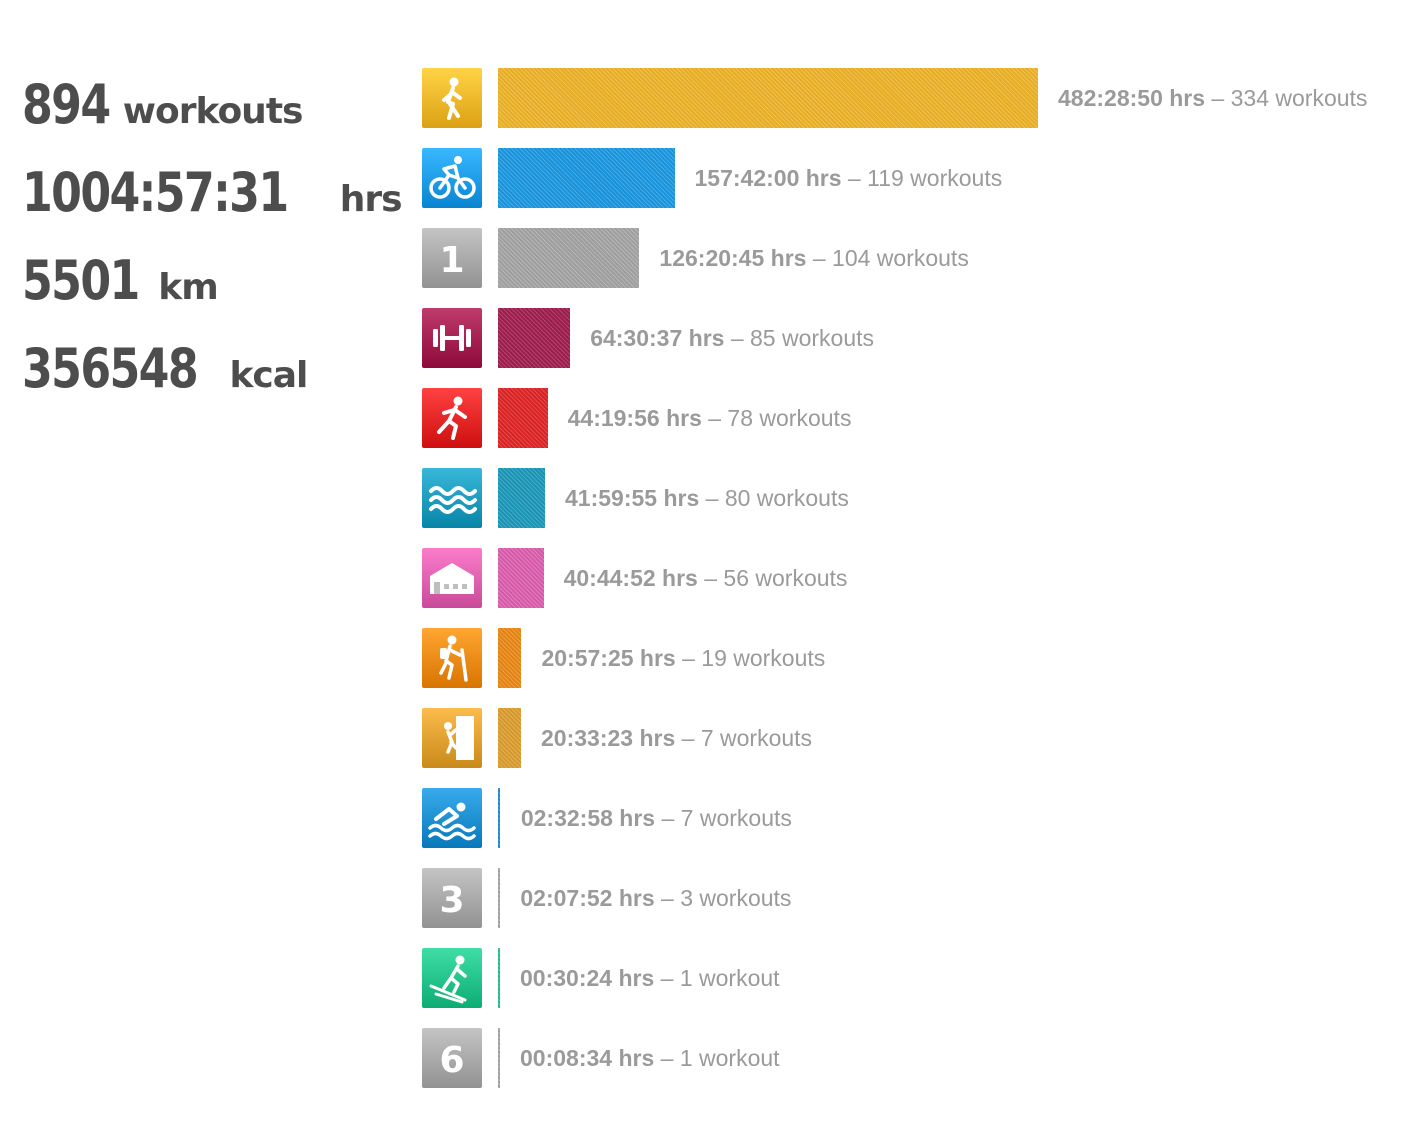 The height and width of the screenshot is (1144, 1422). I want to click on sport-row-custom-6: 6 00:08:34 hrs – 1 workout, so click(922, 1058).